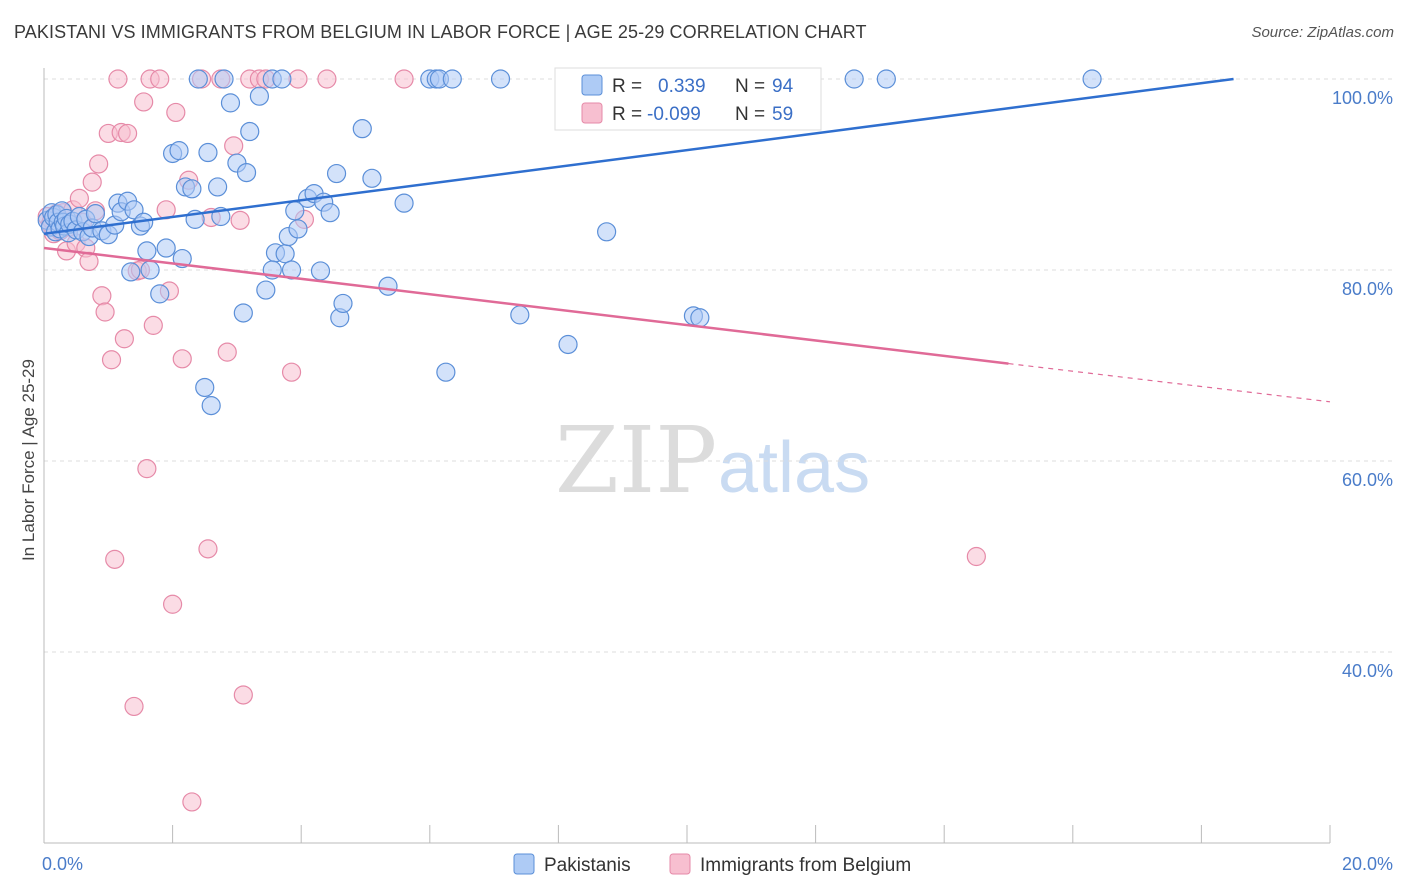 The height and width of the screenshot is (892, 1406). What do you see at coordinates (805, 865) in the screenshot?
I see `bottom-legend-belgium: Immigrants from Belgium` at bounding box center [805, 865].